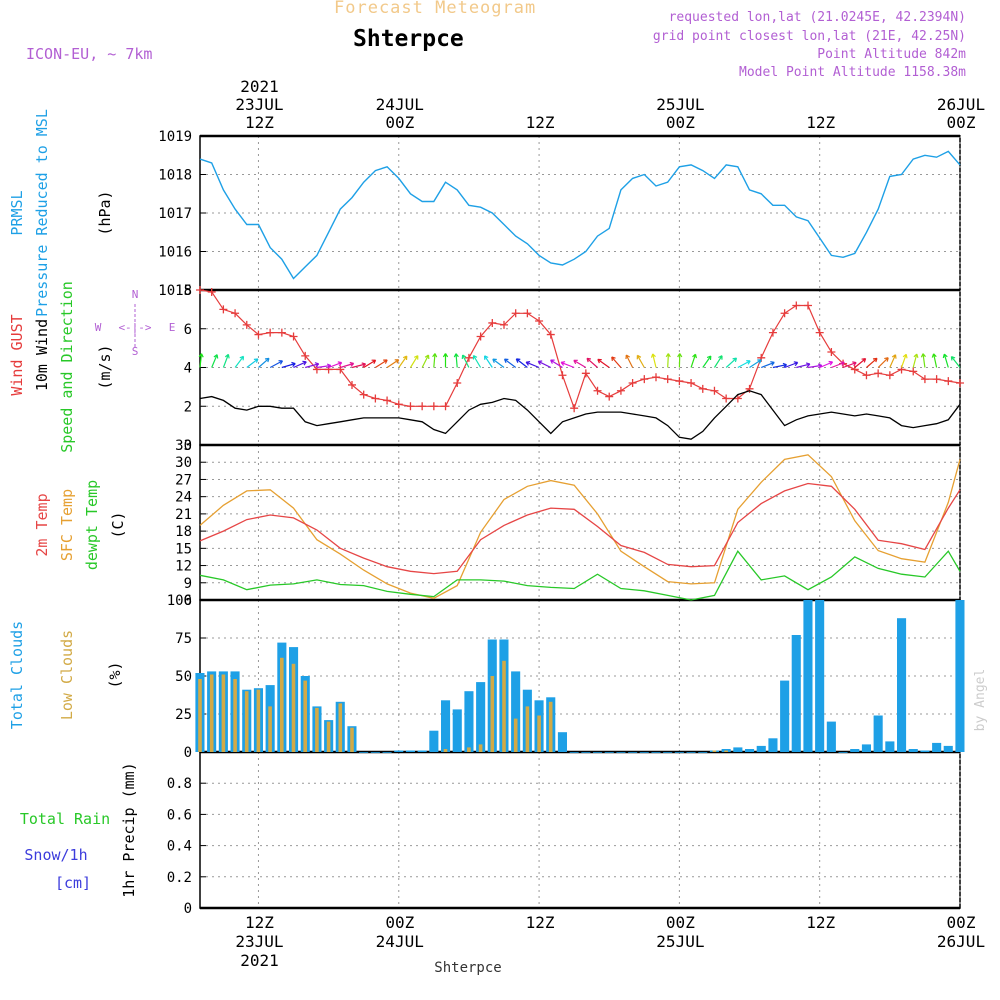  What do you see at coordinates (183, 532) in the screenshot?
I see `y-tick-label: 18` at bounding box center [183, 532].